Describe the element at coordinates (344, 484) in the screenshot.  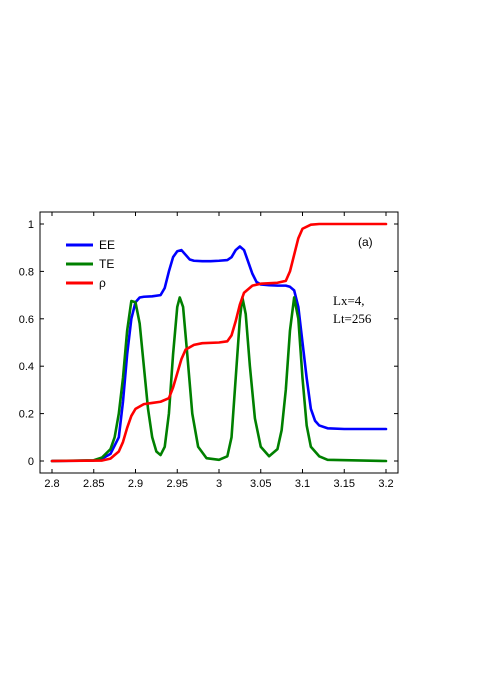
I see `x-tick-label: 3.15` at that location.